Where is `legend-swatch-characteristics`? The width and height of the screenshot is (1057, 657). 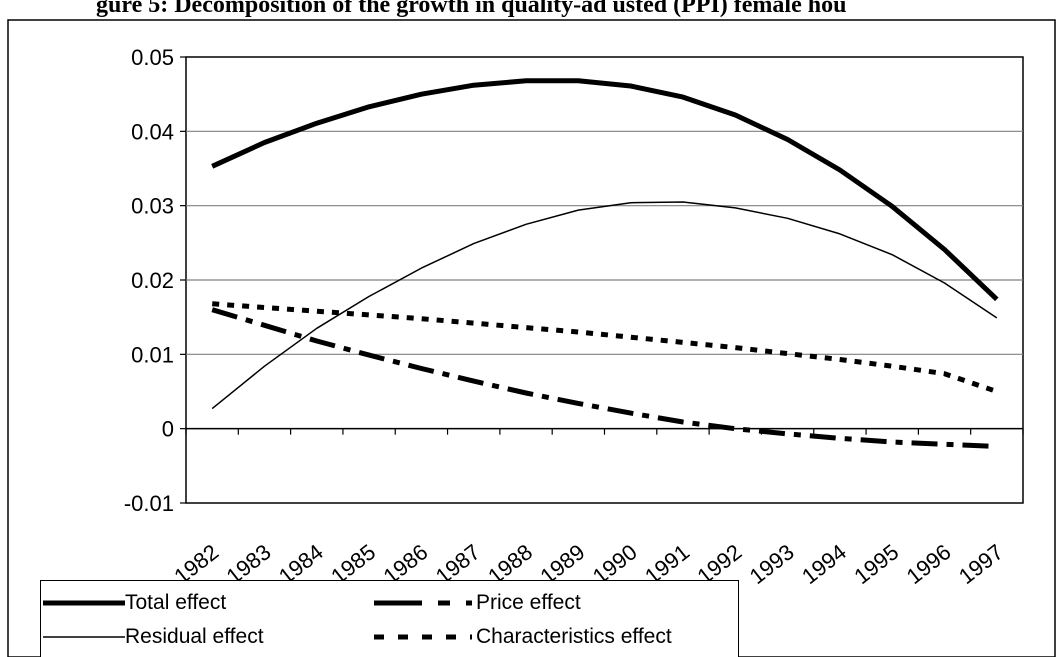 legend-swatch-characteristics is located at coordinates (423, 637).